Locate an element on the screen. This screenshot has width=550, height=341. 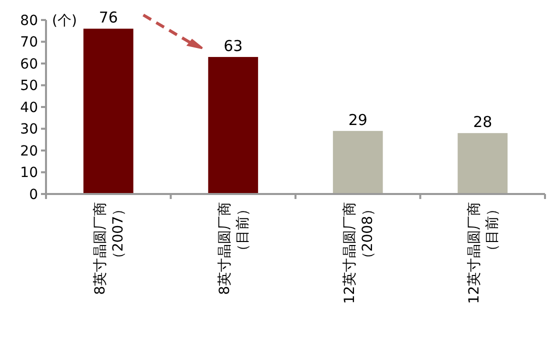
y-tick-label: 80 is located at coordinates (29, 20).